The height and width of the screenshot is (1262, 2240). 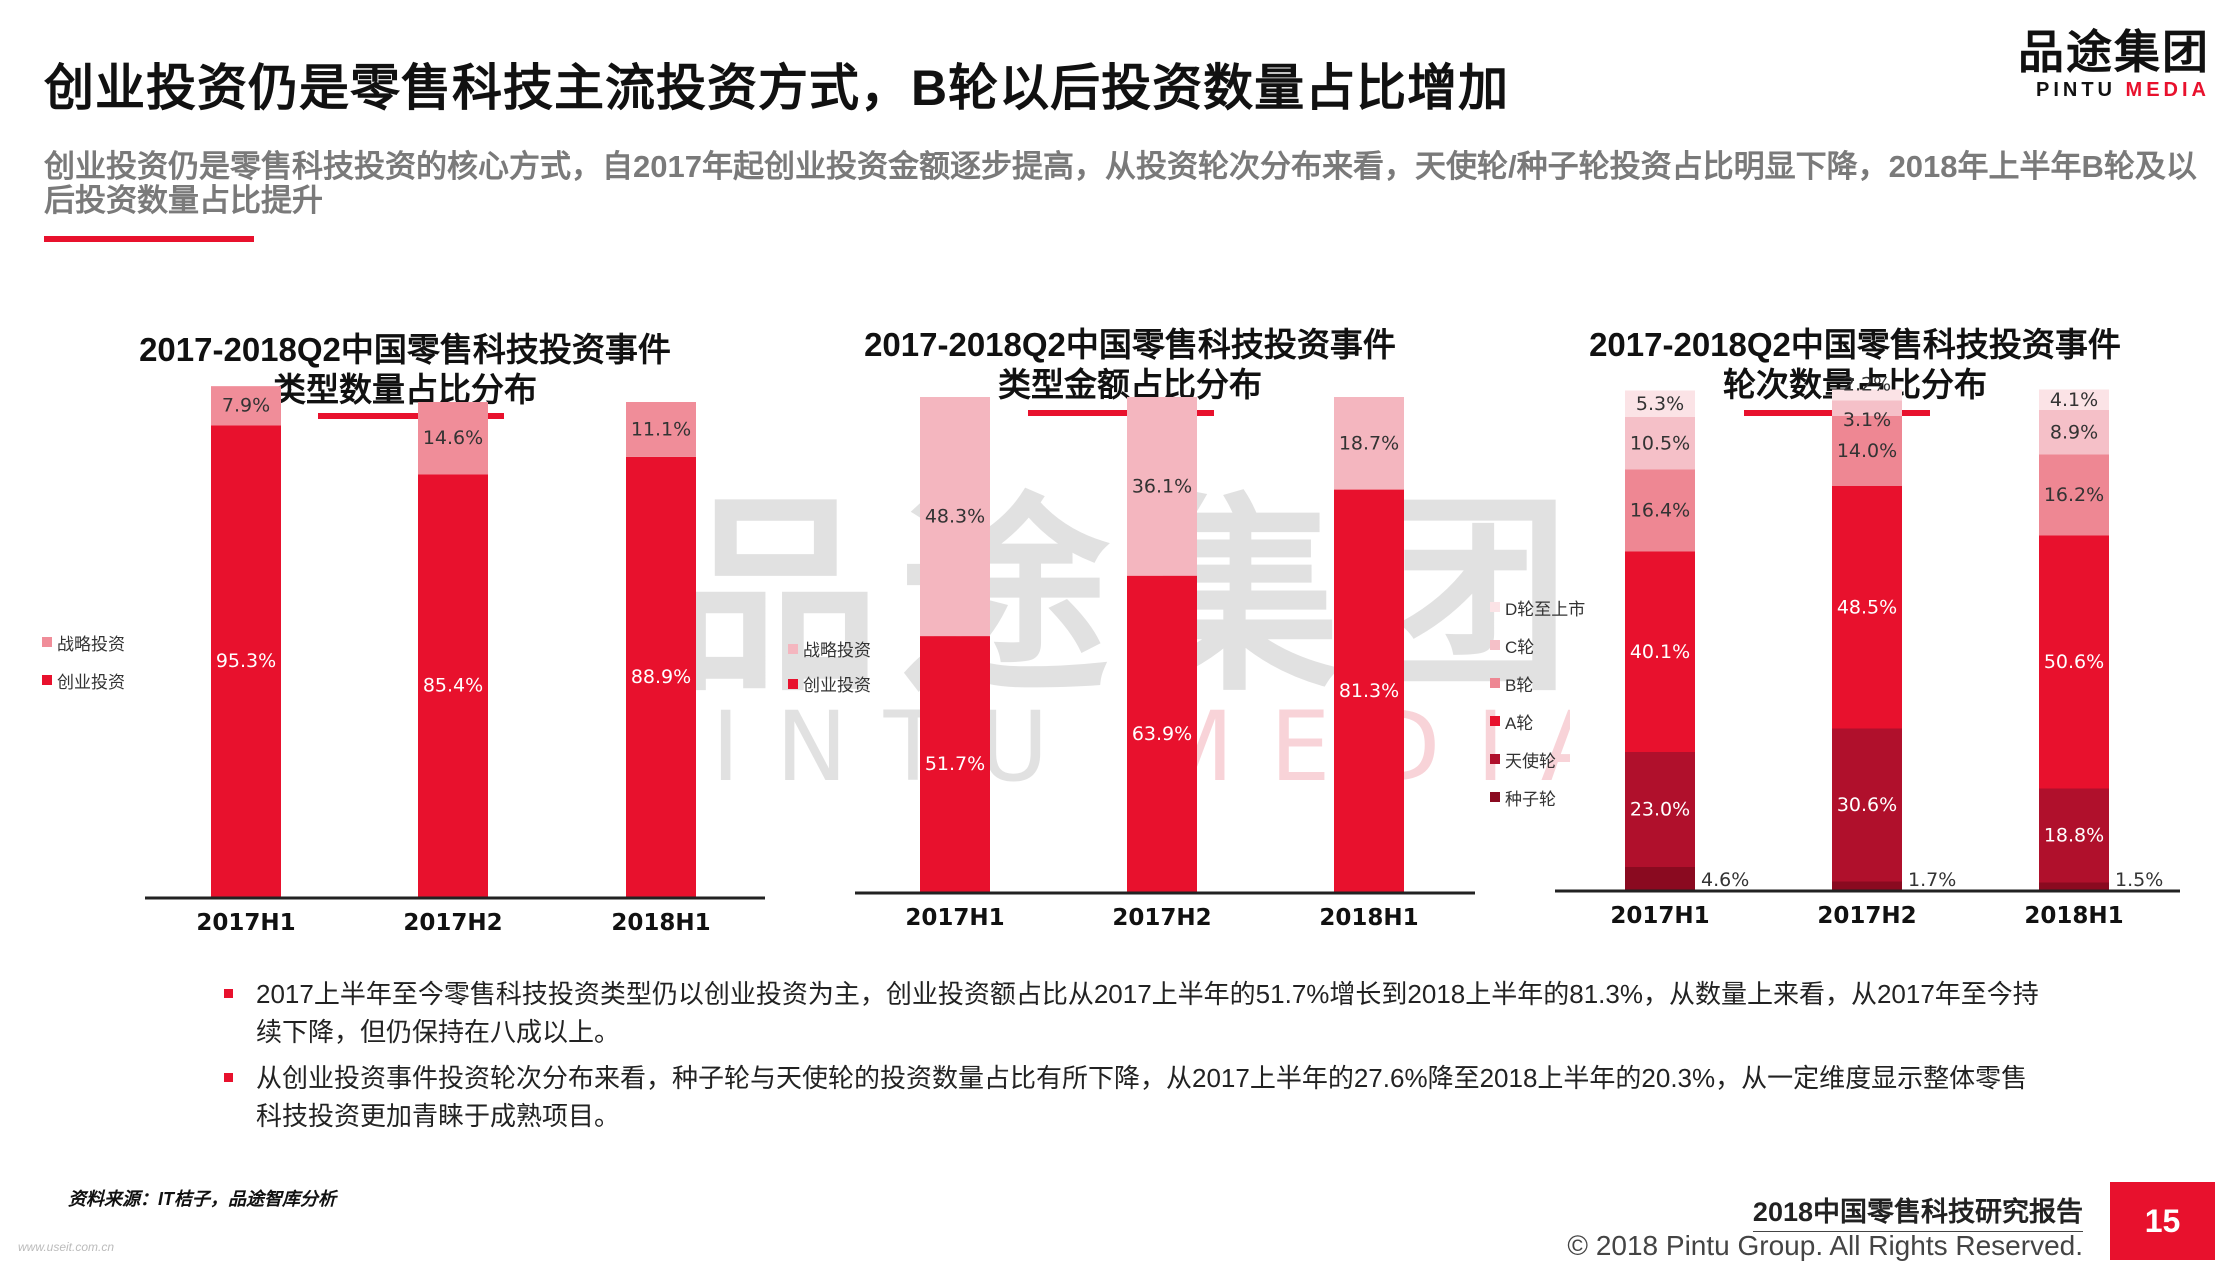 I want to click on chart-title: 2017-2018Q2中国零售科技投资事件 类型金额占比分布, so click(x=1130, y=365).